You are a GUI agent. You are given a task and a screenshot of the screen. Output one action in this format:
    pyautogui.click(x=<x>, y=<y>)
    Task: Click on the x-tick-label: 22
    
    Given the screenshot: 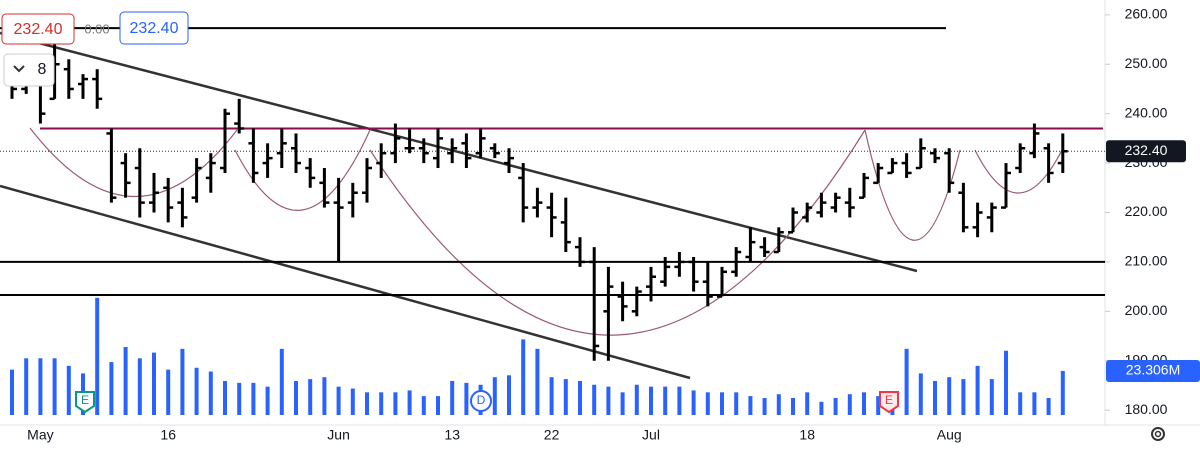 What is the action you would take?
    pyautogui.click(x=552, y=435)
    